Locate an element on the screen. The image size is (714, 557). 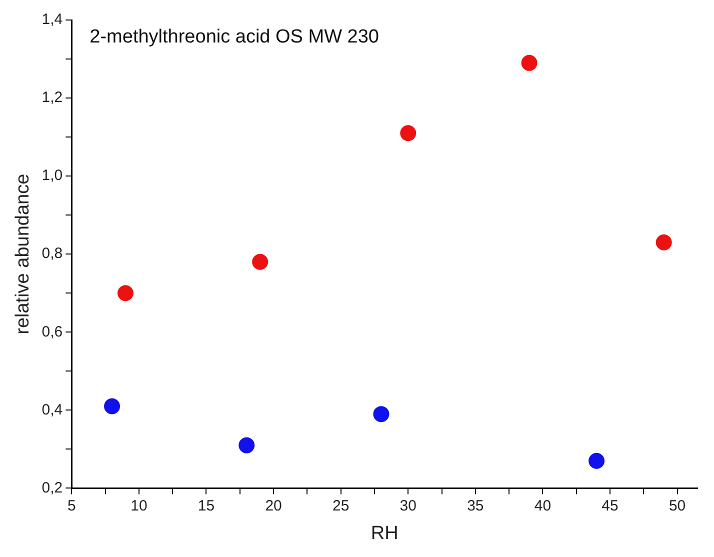
y-axis-title: relative abundance is located at coordinates (23, 254).